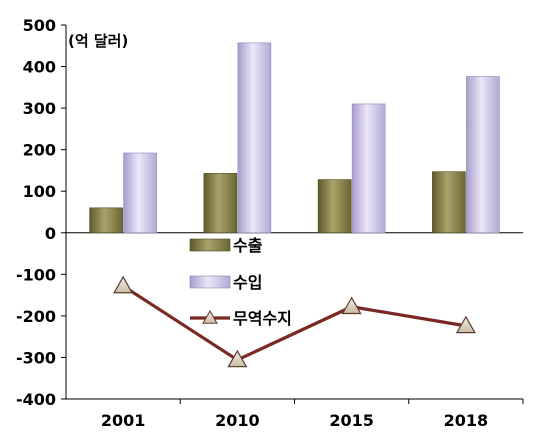 Image resolution: width=549 pixels, height=447 pixels. What do you see at coordinates (36, 399) in the screenshot?
I see `y-tick-label: -400` at bounding box center [36, 399].